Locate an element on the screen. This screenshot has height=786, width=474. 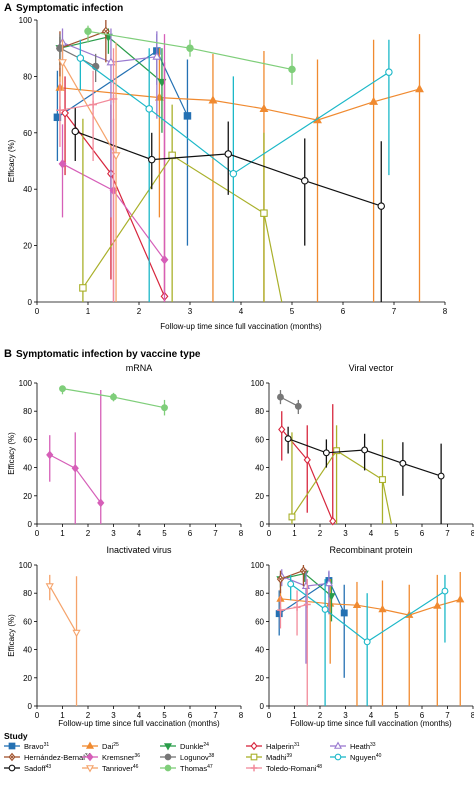
chart-B2-ytick-label: 40 is located at coordinates (259, 468).